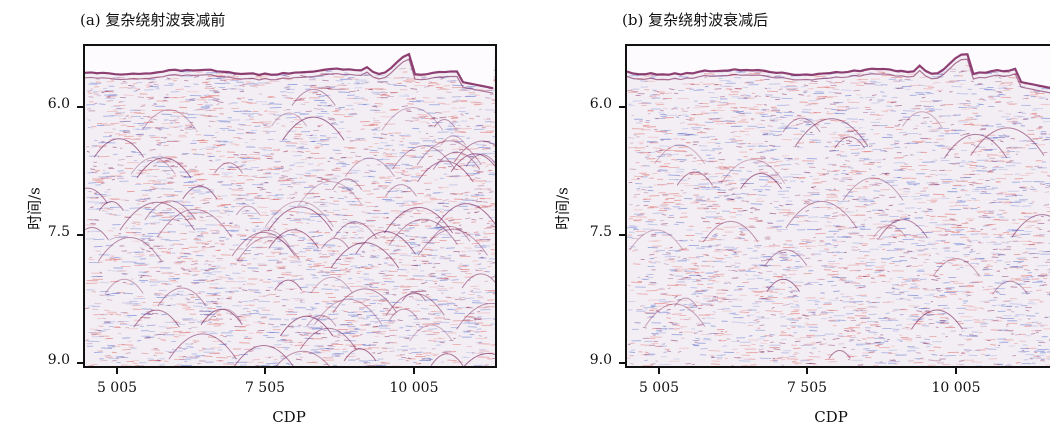  What do you see at coordinates (807, 388) in the screenshot?
I see `panel-b-xtick-label-7505: 7 505` at bounding box center [807, 388].